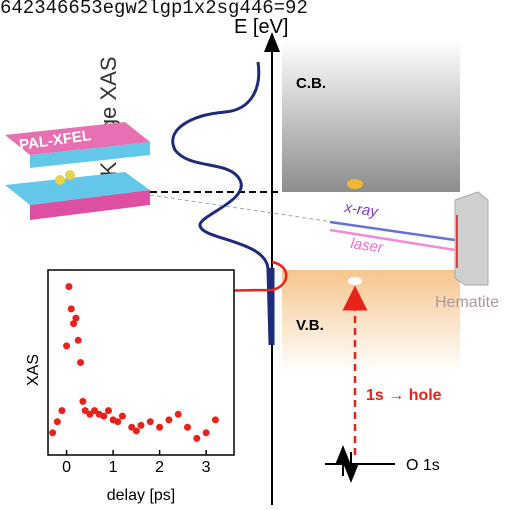  Describe the element at coordinates (113, 467) in the screenshot. I see `x-tick-label: 1` at that location.